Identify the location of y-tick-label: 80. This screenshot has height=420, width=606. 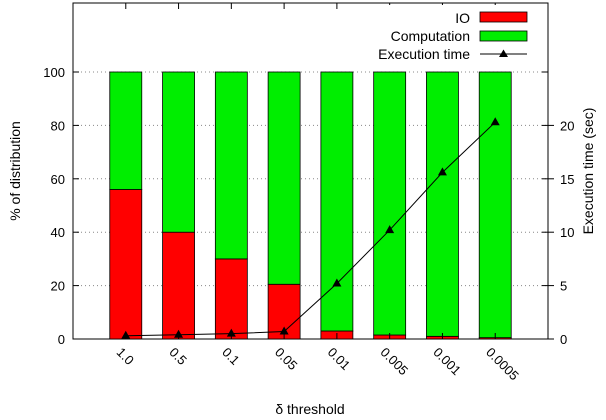
(58, 125).